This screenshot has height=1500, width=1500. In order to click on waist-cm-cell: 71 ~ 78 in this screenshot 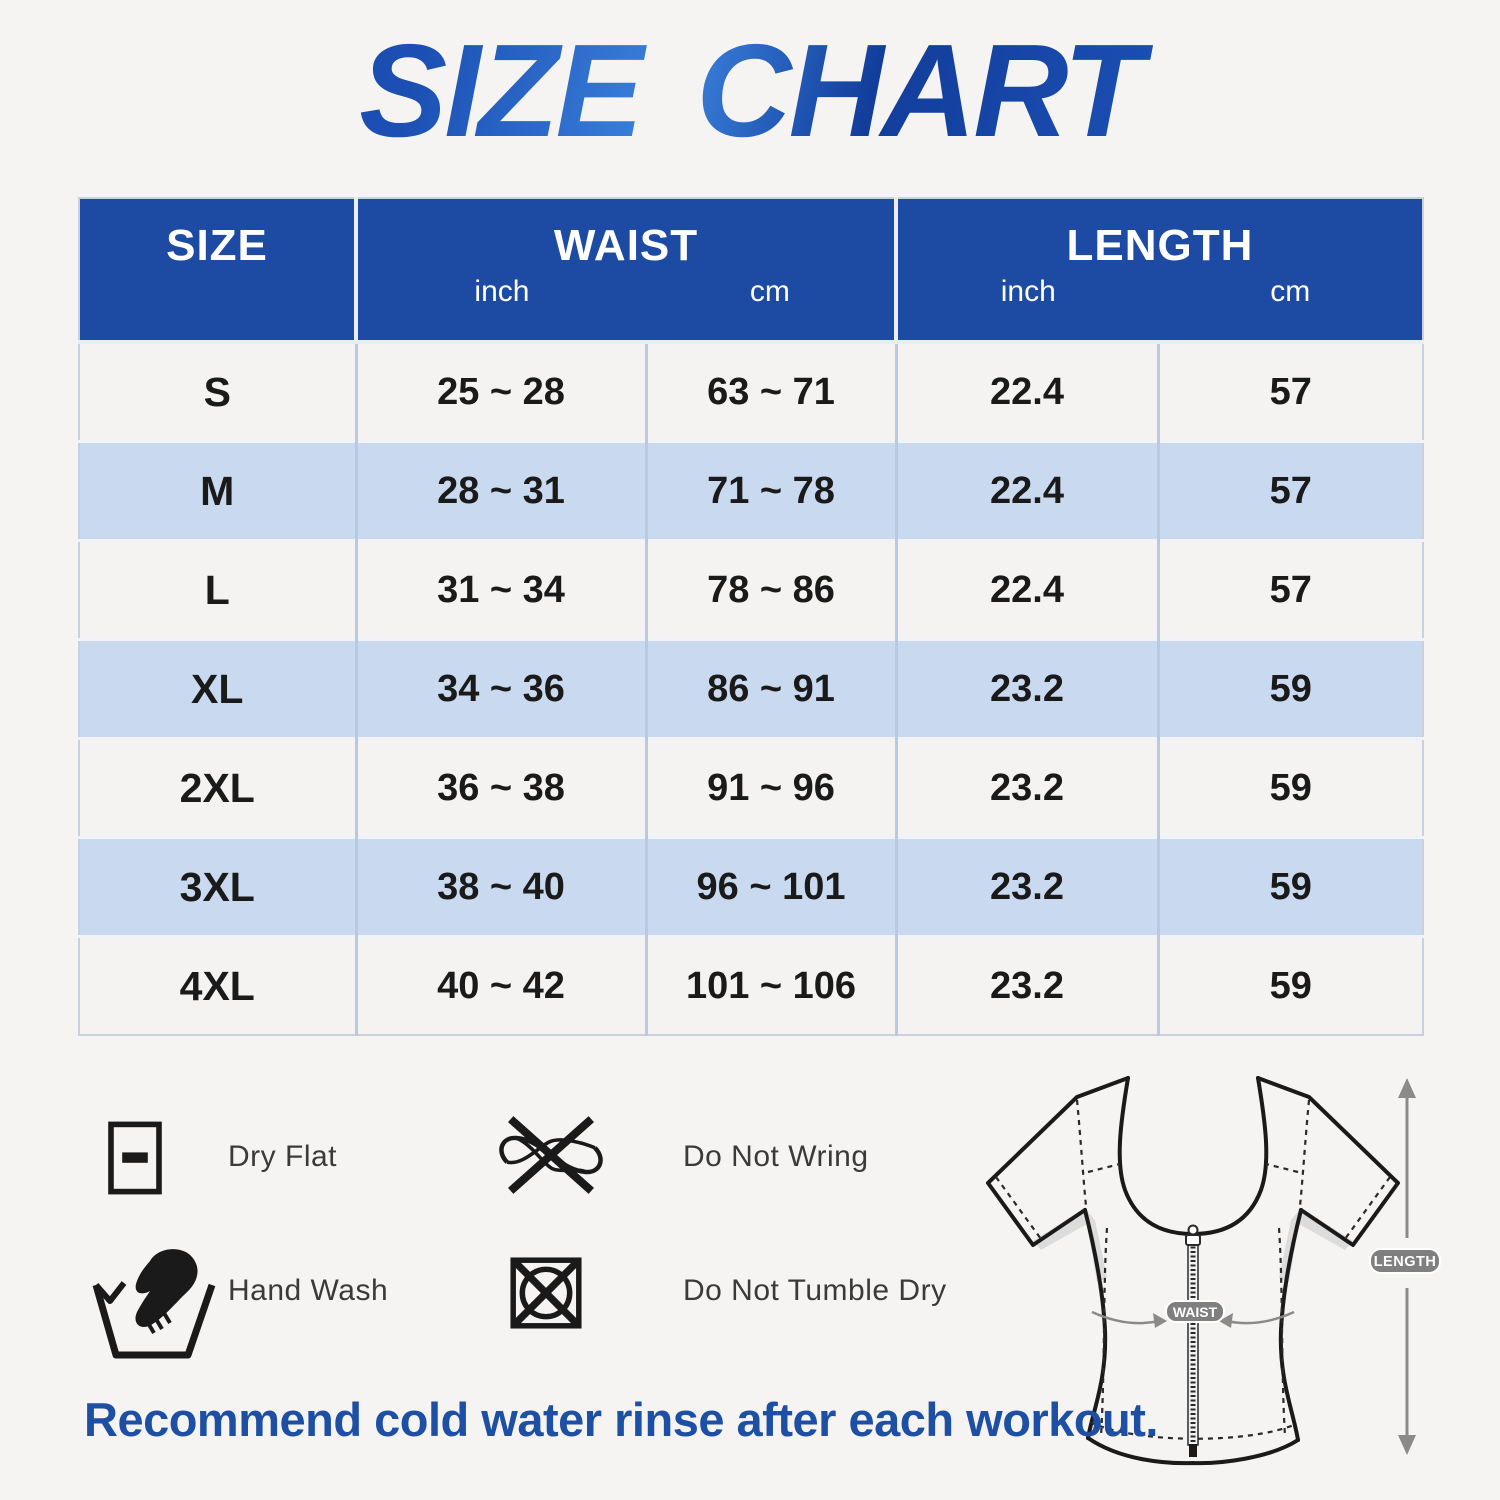, I will do `click(770, 490)`.